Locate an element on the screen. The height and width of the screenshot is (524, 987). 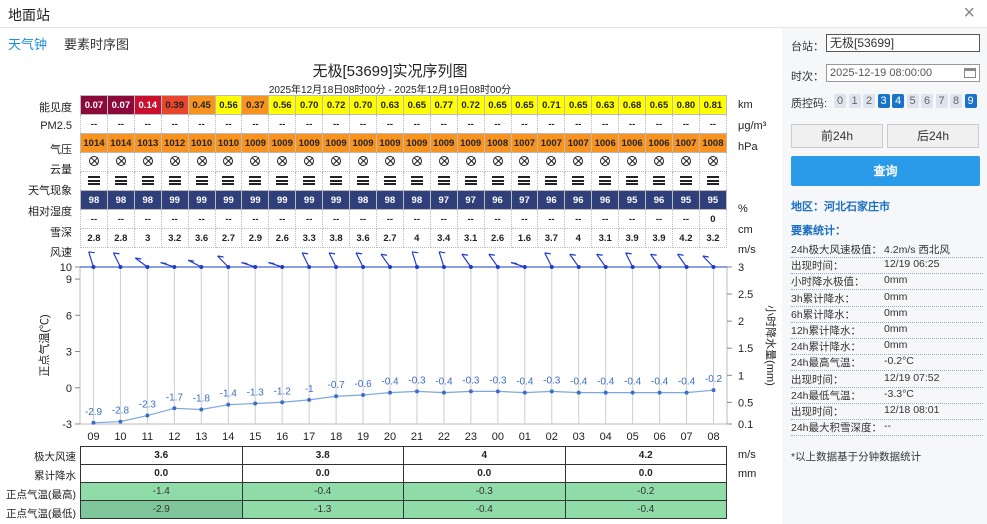
x-tick-label: 20 is located at coordinates (390, 437).